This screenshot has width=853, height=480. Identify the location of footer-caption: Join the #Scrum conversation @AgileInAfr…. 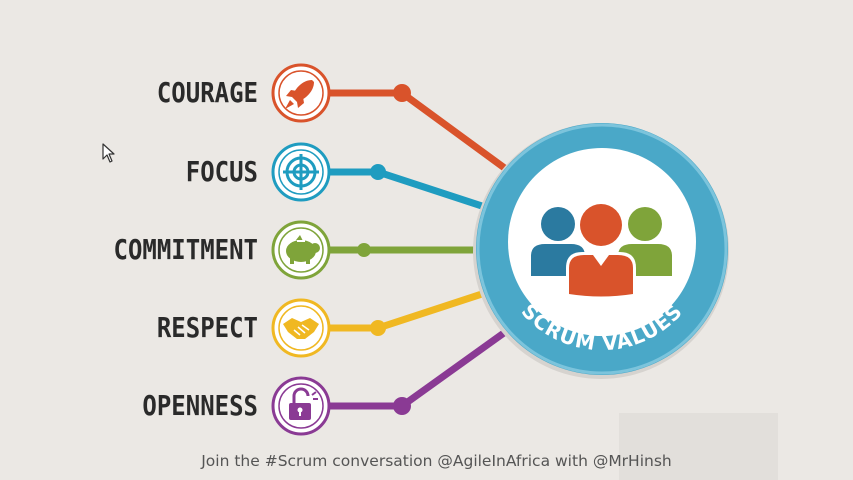
(436, 461).